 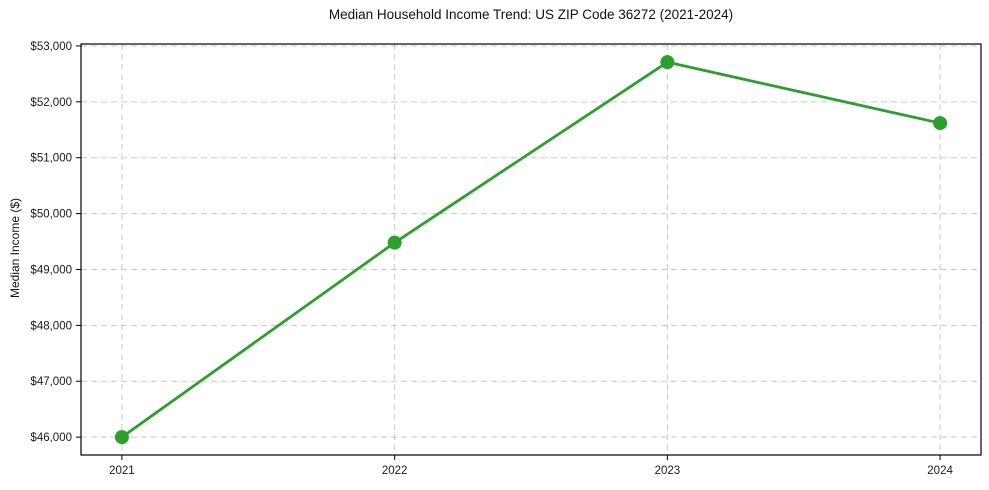 I want to click on x-tick-label: 2021, so click(x=122, y=471).